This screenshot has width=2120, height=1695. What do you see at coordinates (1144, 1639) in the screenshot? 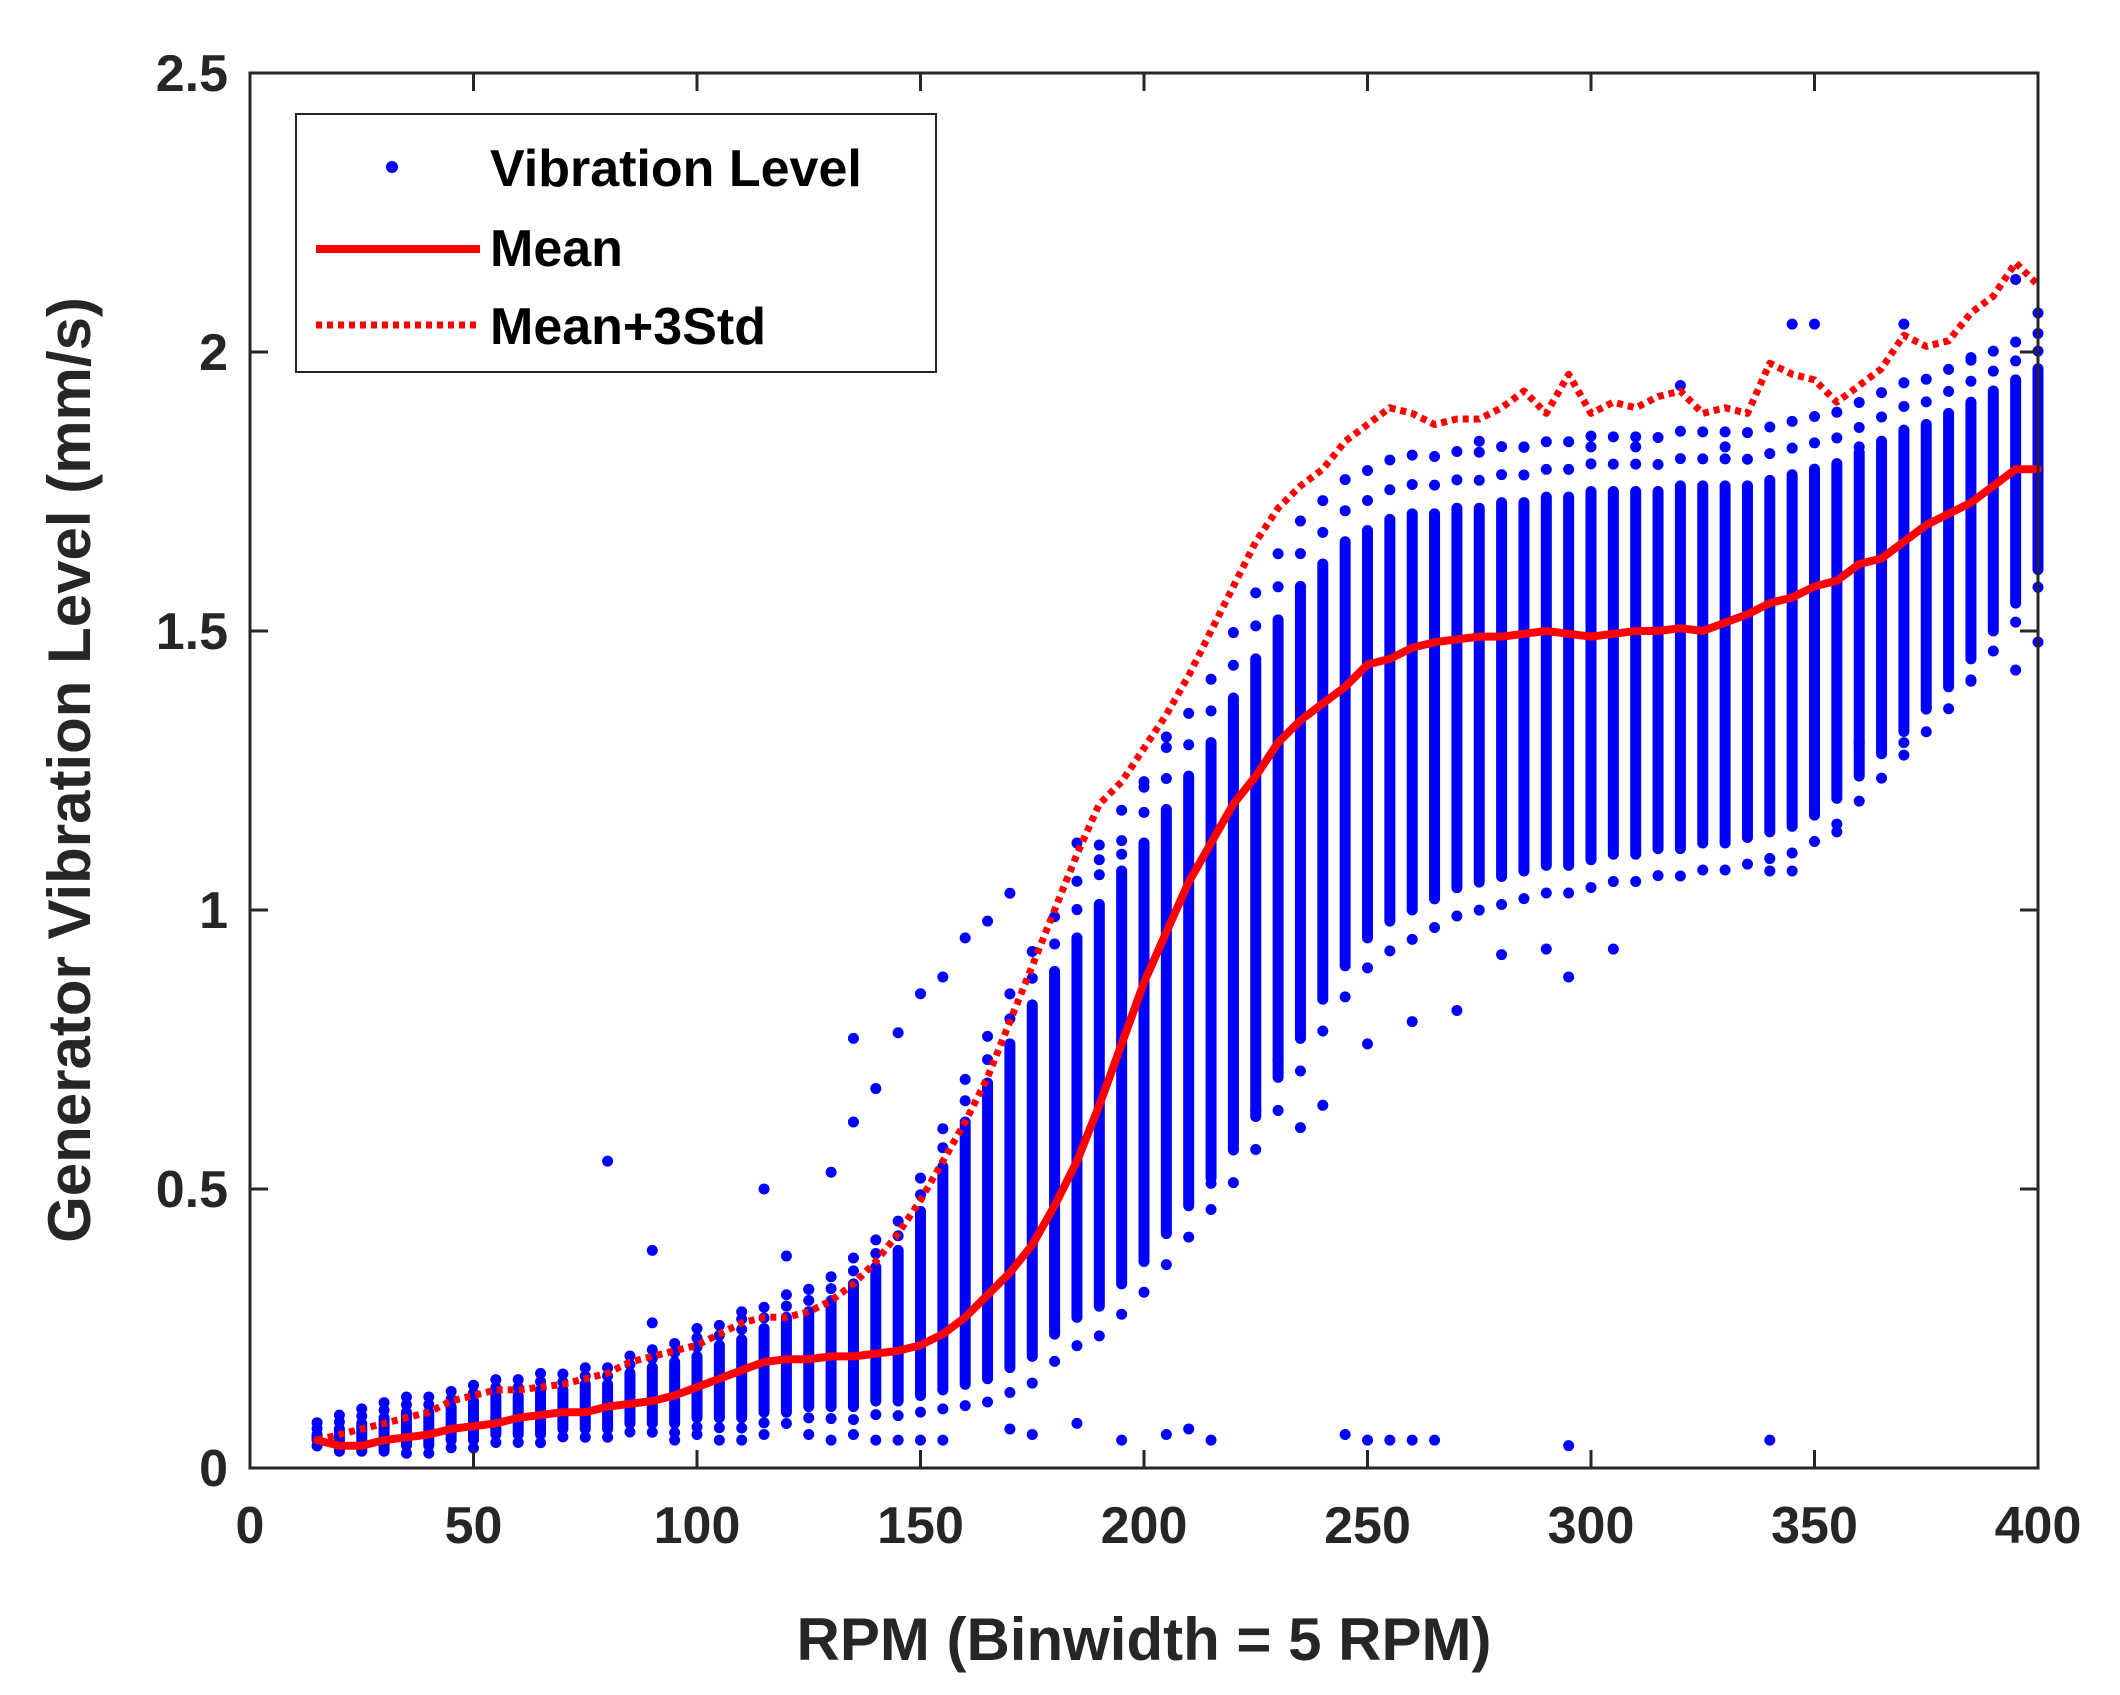
I see `x-axis-label: RPM (Binwidth = 5 RPM)` at bounding box center [1144, 1639].